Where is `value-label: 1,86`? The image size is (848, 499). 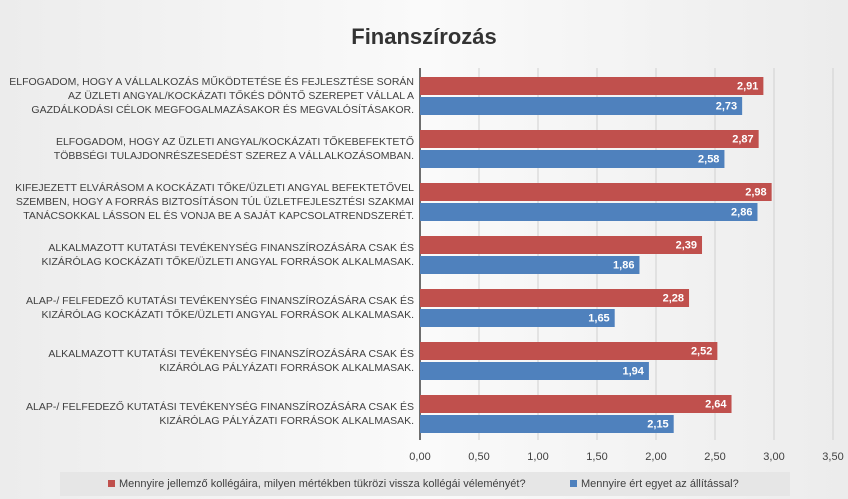
value-label: 1,86 is located at coordinates (623, 265).